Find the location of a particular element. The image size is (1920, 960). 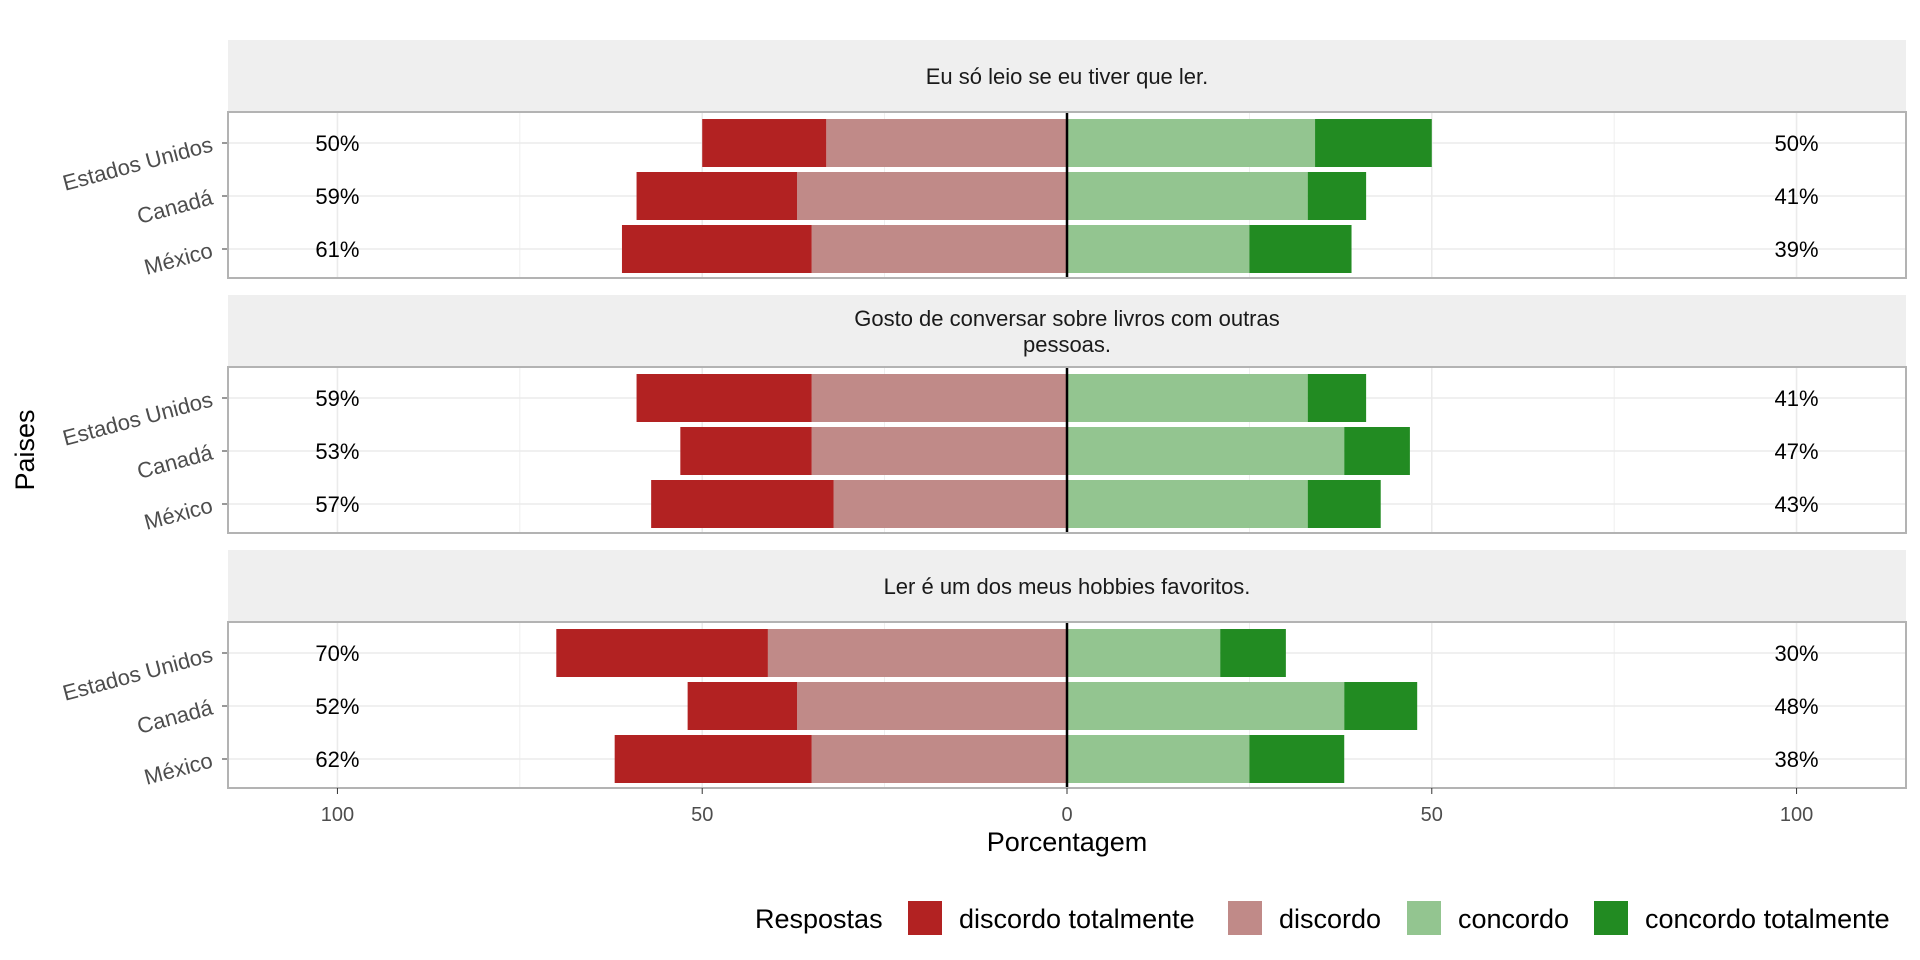

left-percentage-label: 52% is located at coordinates (337, 706).